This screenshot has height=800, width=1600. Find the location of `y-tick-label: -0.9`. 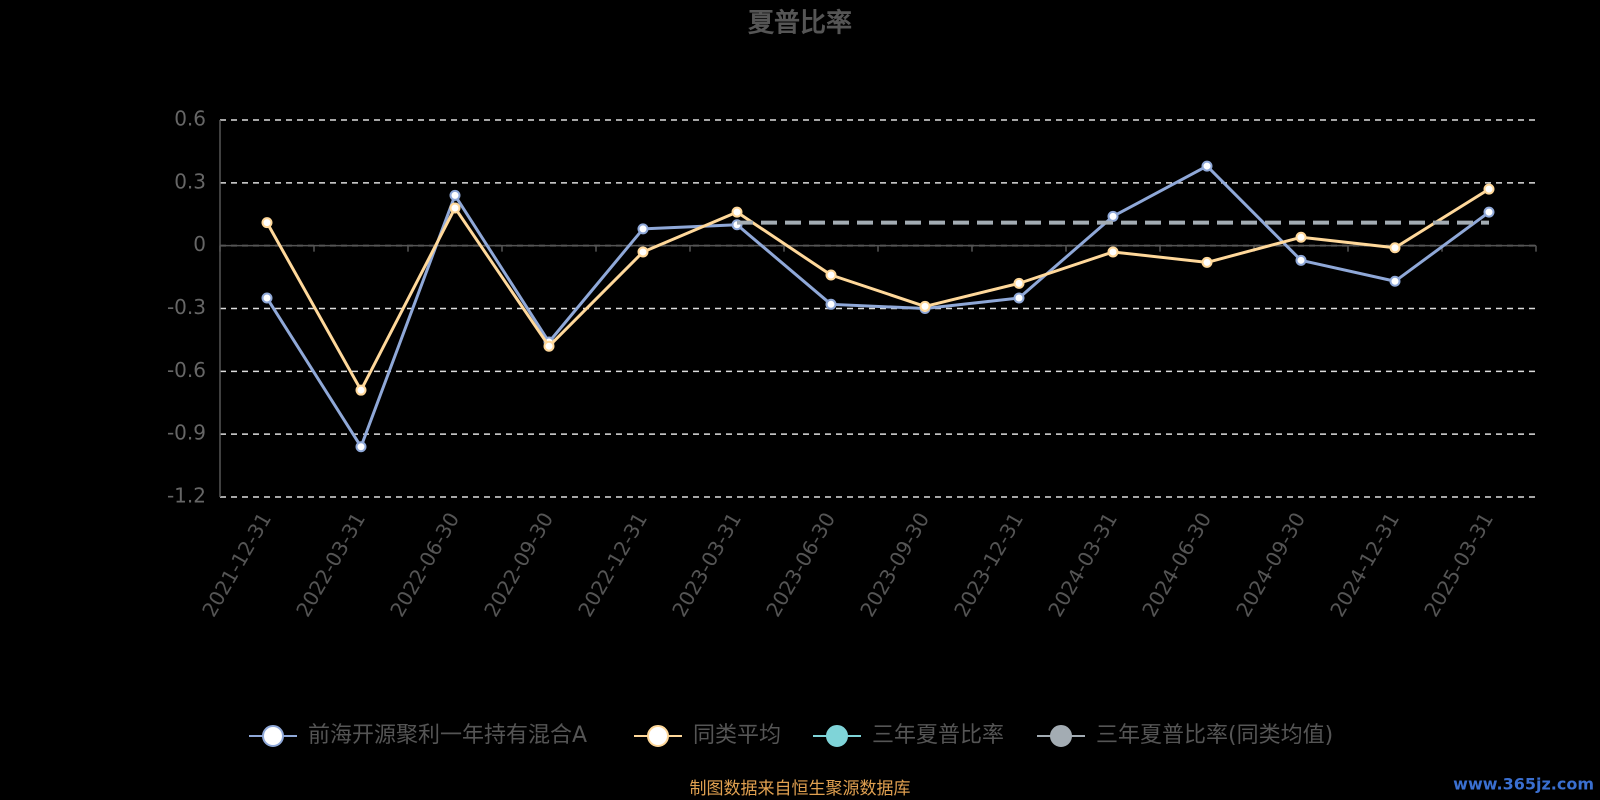

y-tick-label: -0.9 is located at coordinates (186, 433).